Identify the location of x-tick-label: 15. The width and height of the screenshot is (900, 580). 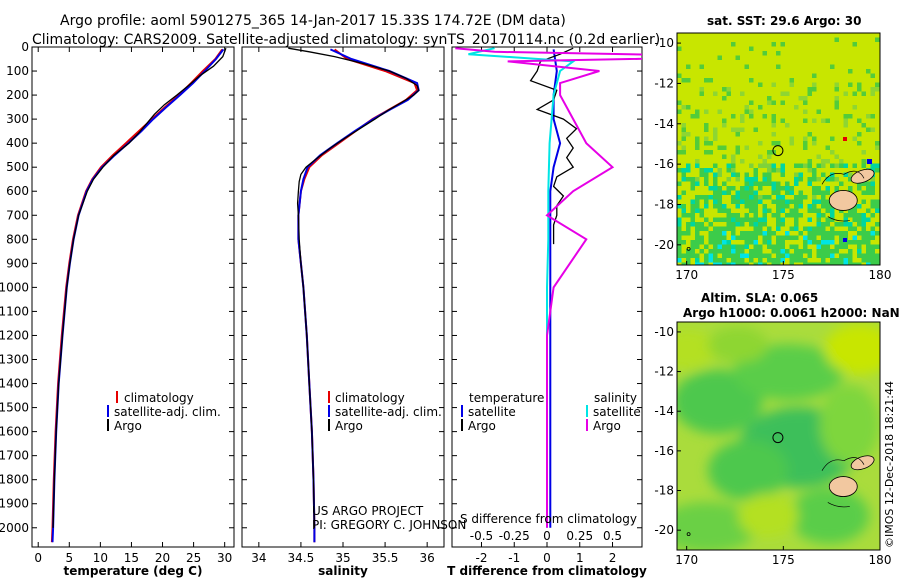
(131, 558).